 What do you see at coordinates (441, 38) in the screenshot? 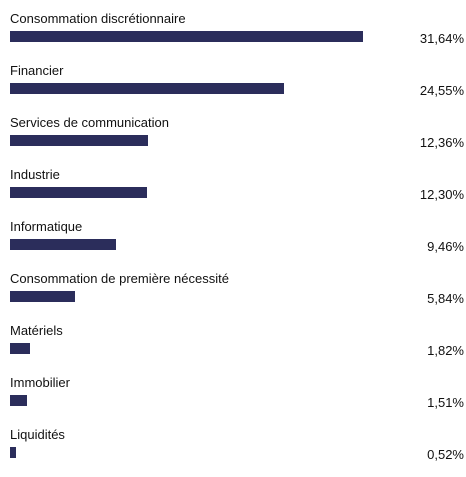
I see `value-label: 31,64%` at bounding box center [441, 38].